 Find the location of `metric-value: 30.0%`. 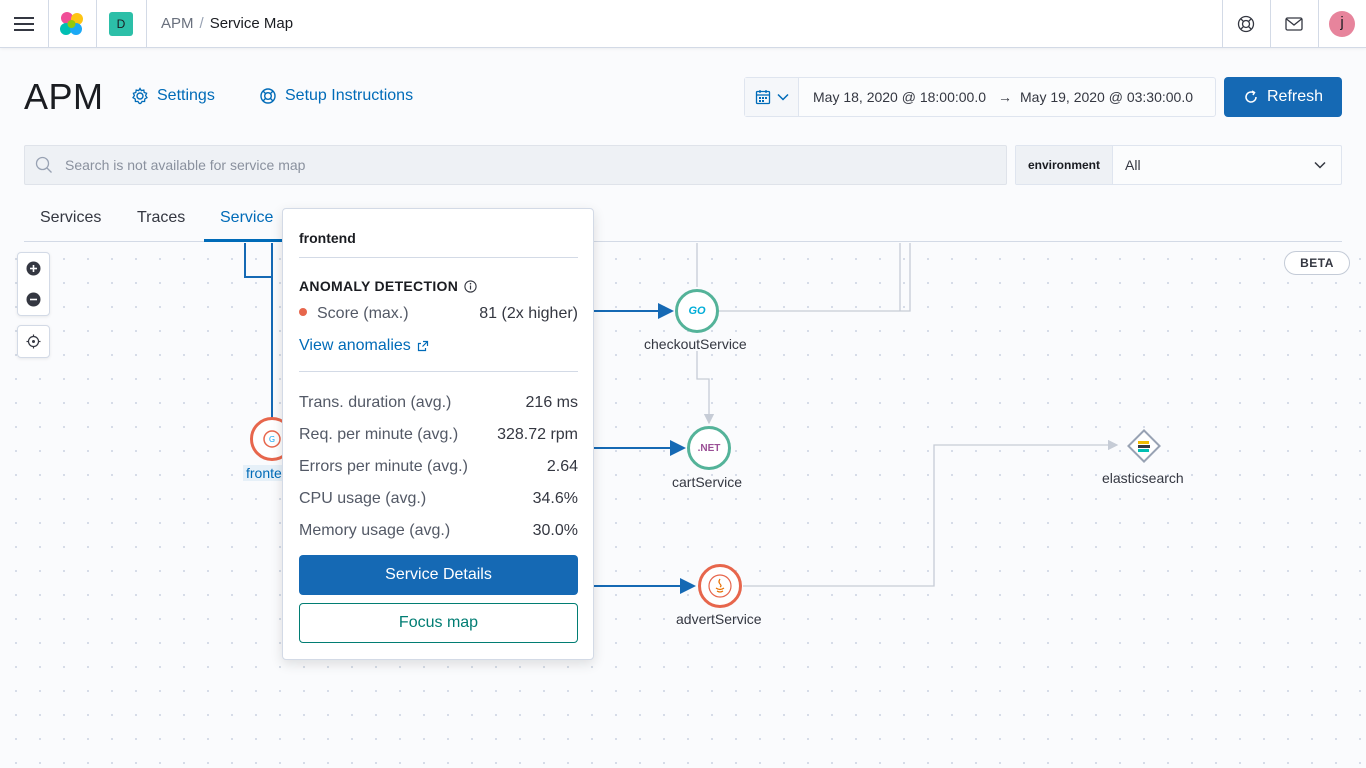

metric-value: 30.0% is located at coordinates (555, 530).